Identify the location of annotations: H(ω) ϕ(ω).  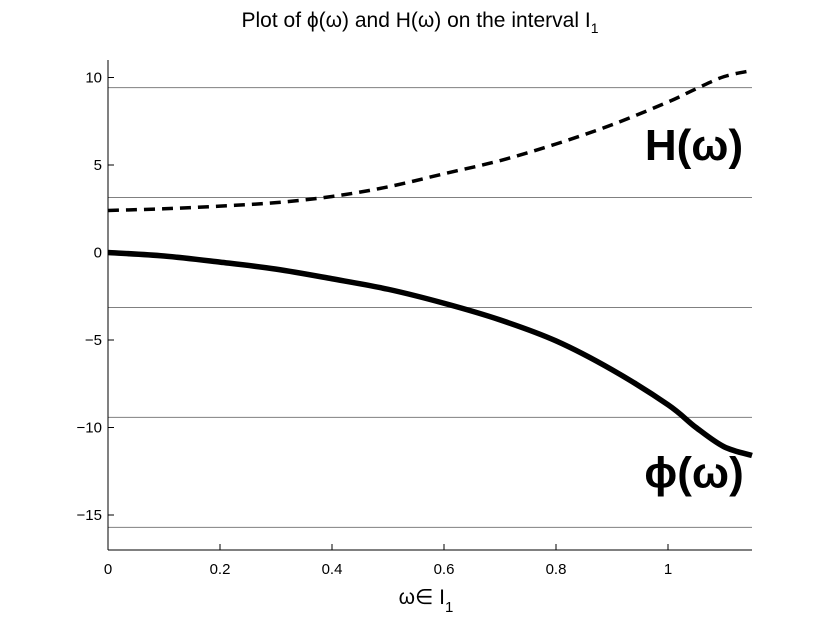
(693, 309).